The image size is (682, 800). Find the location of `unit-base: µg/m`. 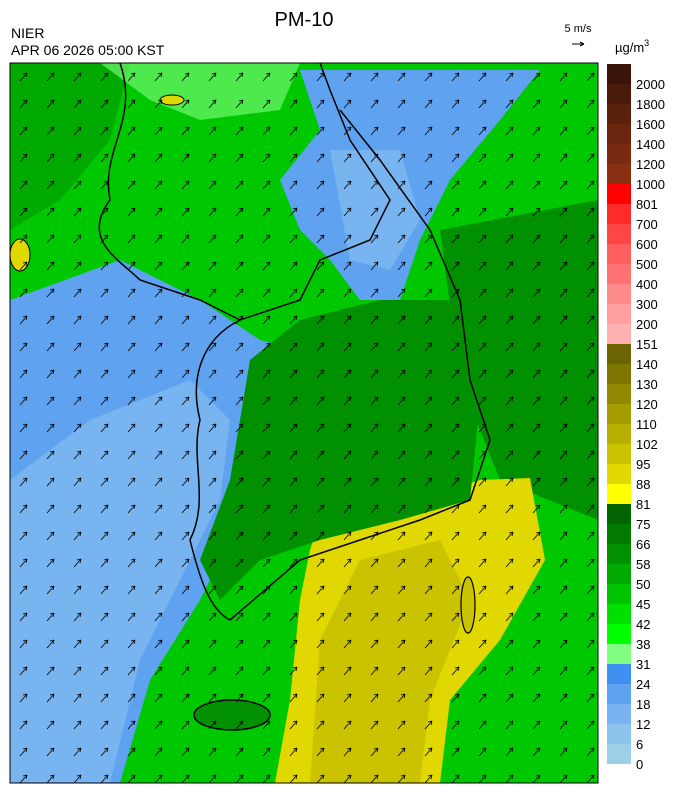

unit-base: µg/m is located at coordinates (629, 47).